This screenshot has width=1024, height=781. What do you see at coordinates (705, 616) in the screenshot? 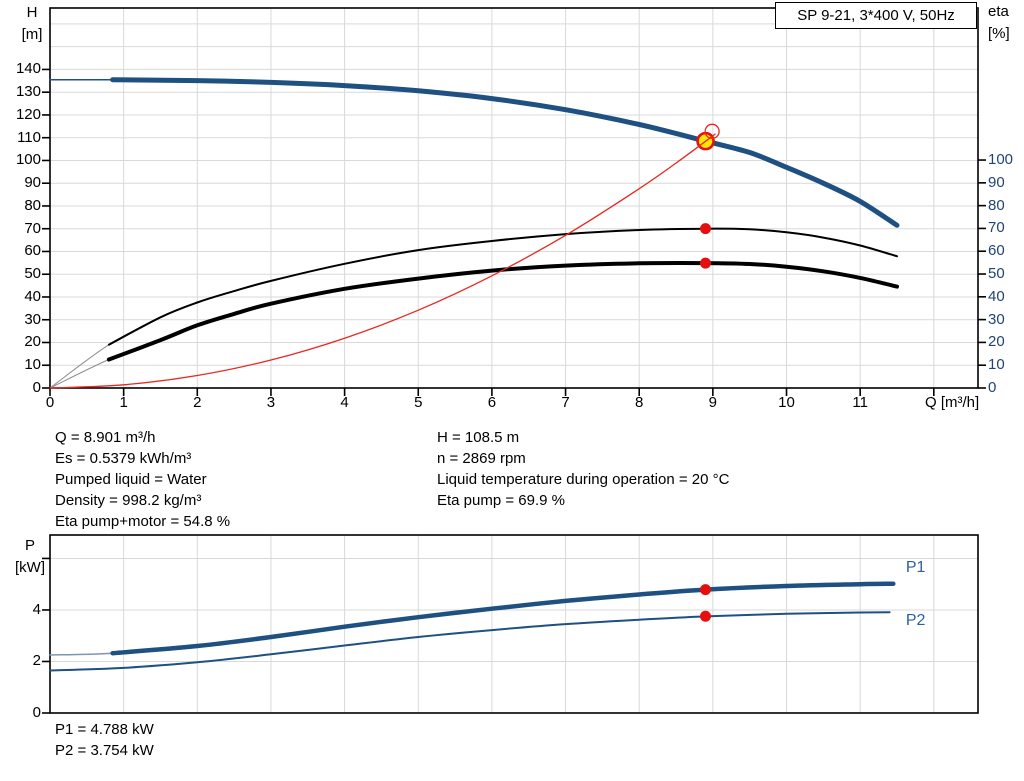
I see `p2-duty-dot` at bounding box center [705, 616].